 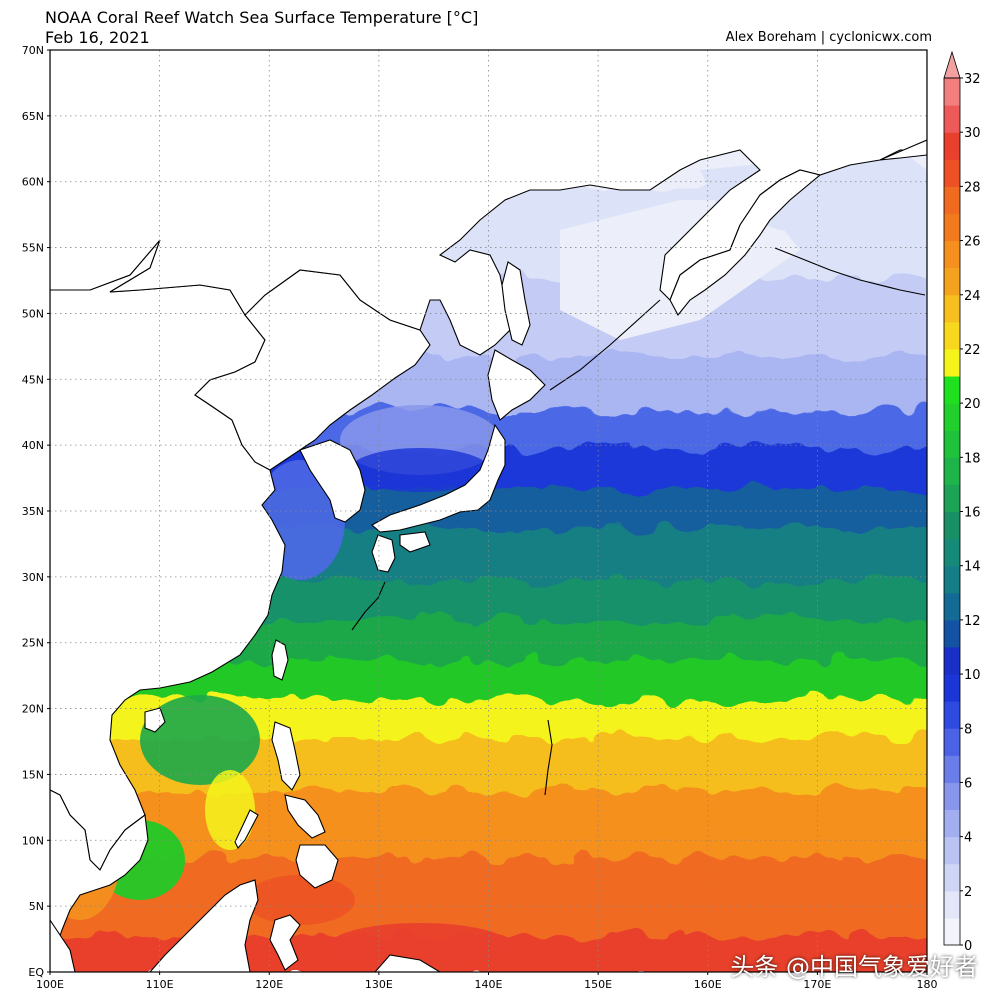 What do you see at coordinates (33, 840) in the screenshot?
I see `lat-tick-label: 10N` at bounding box center [33, 840].